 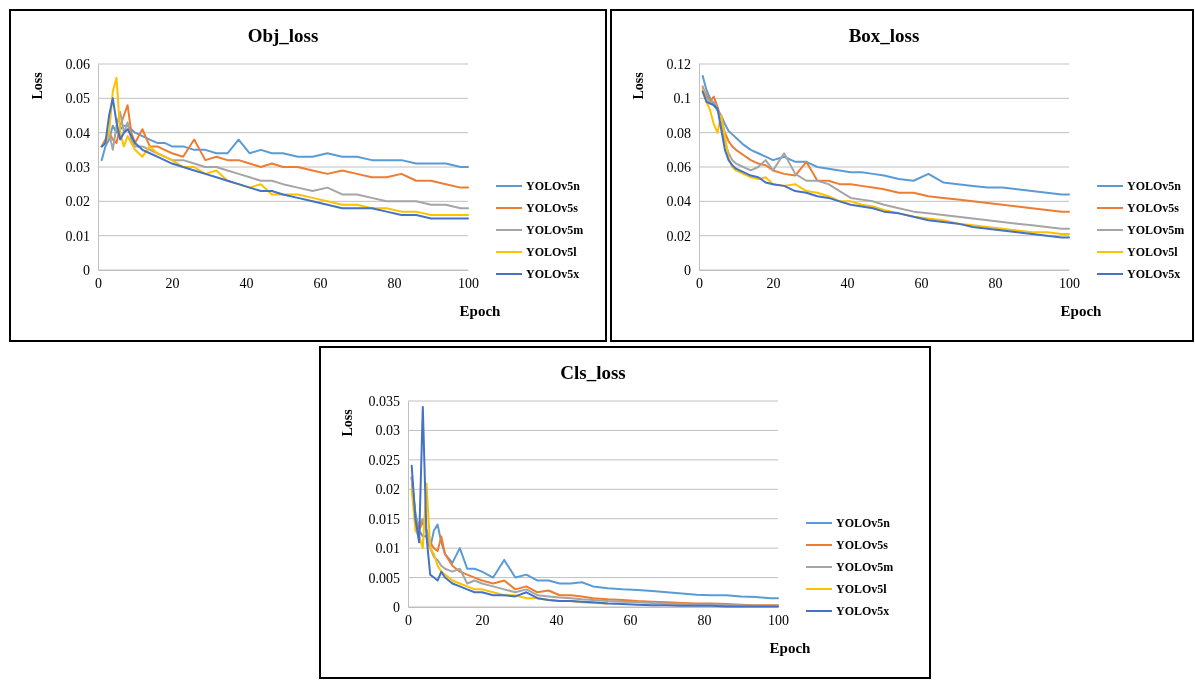 I want to click on chart-title: Cls_loss, so click(x=593, y=372).